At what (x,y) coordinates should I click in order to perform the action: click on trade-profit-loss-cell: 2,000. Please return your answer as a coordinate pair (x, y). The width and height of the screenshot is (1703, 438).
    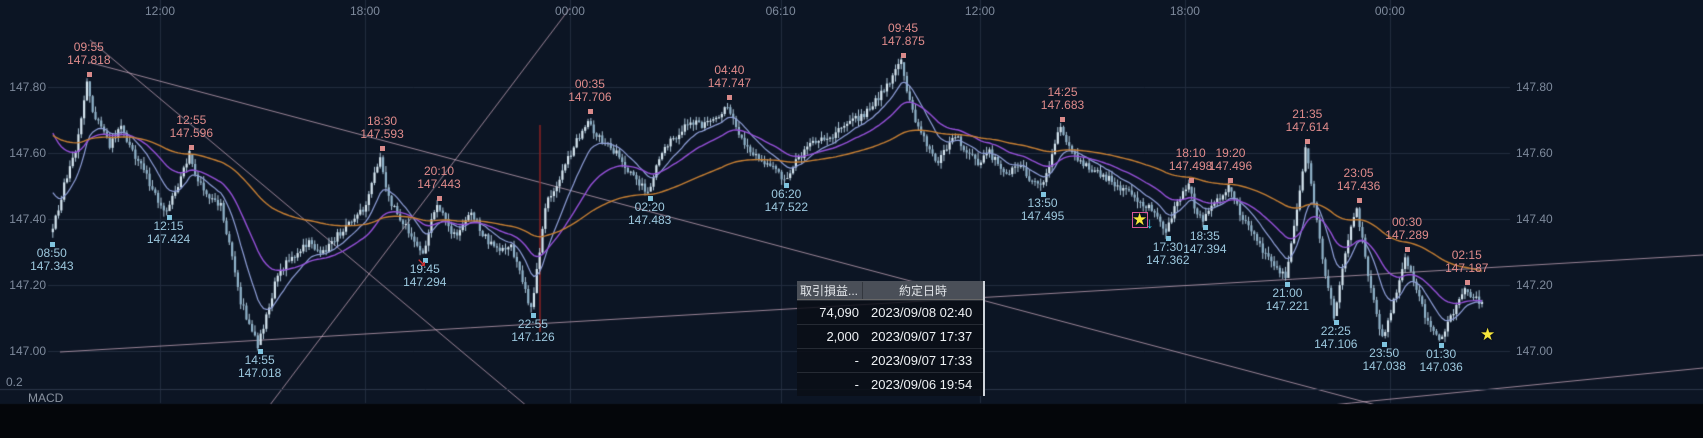
    Looking at the image, I should click on (842, 336).